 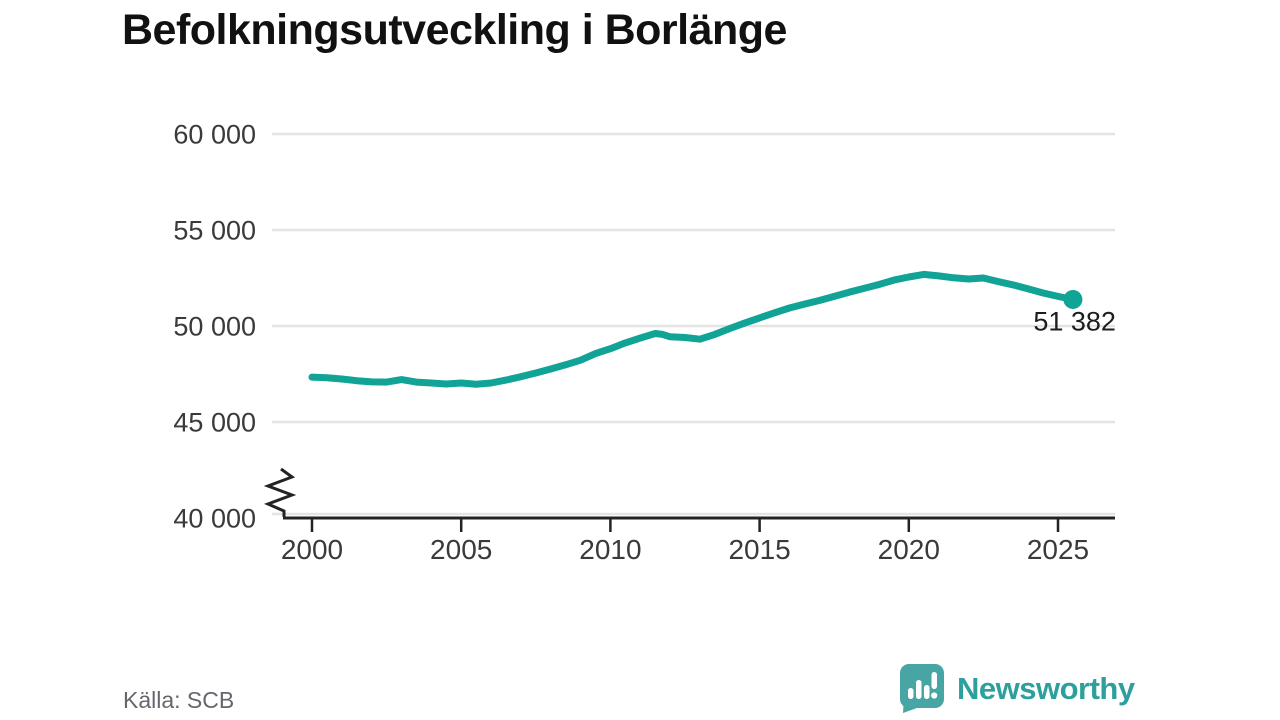 What do you see at coordinates (454, 30) in the screenshot?
I see `chart-title: Befolkningsutveckling i Borlänge` at bounding box center [454, 30].